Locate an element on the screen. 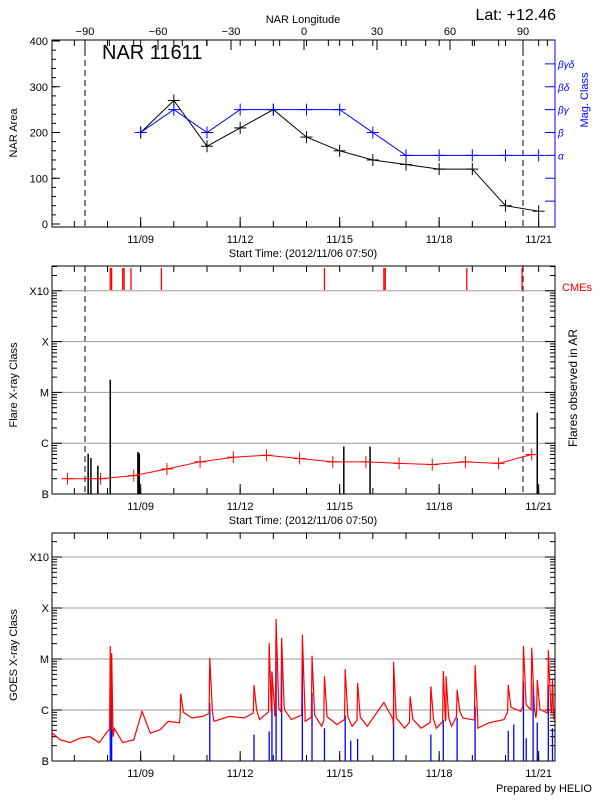  panel1-x-tick-label: 11/18 is located at coordinates (439, 240).